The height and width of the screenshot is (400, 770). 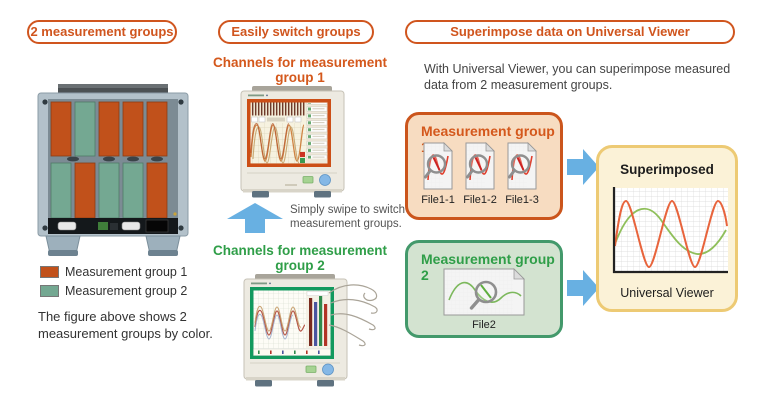 What do you see at coordinates (102, 32) in the screenshot?
I see `badge-two-measurement-groups: 2 measurement groups` at bounding box center [102, 32].